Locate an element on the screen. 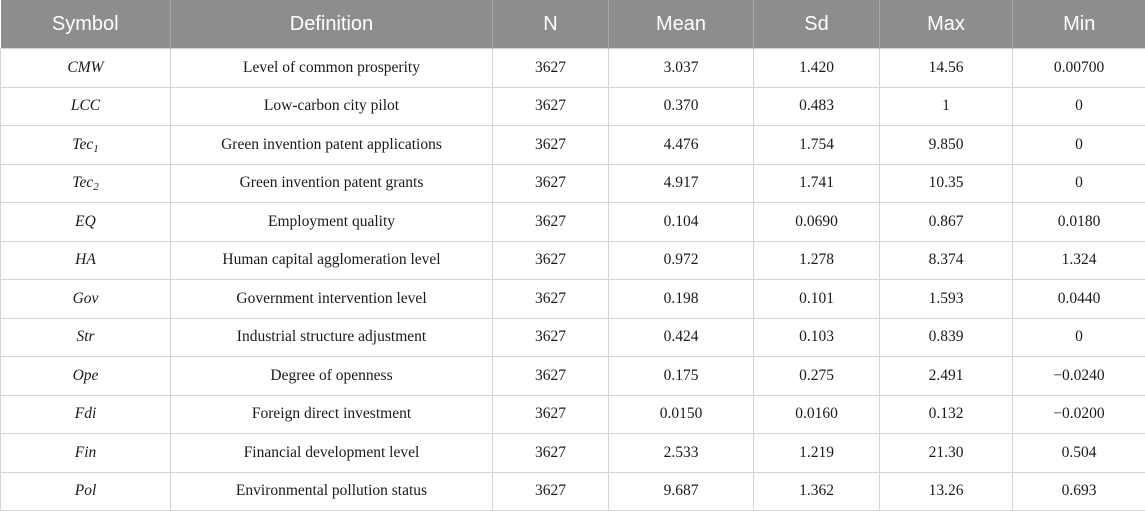  cell-symbol: HA is located at coordinates (86, 260).